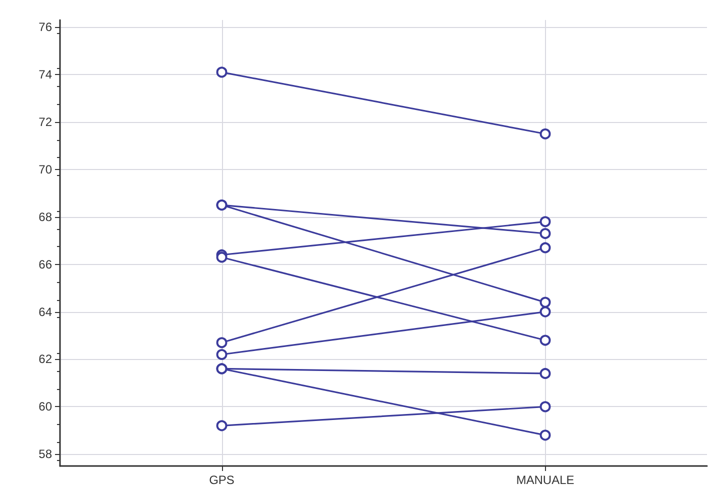 This screenshot has width=721, height=500. Describe the element at coordinates (221, 480) in the screenshot. I see `x-tick-label: GPS` at that location.